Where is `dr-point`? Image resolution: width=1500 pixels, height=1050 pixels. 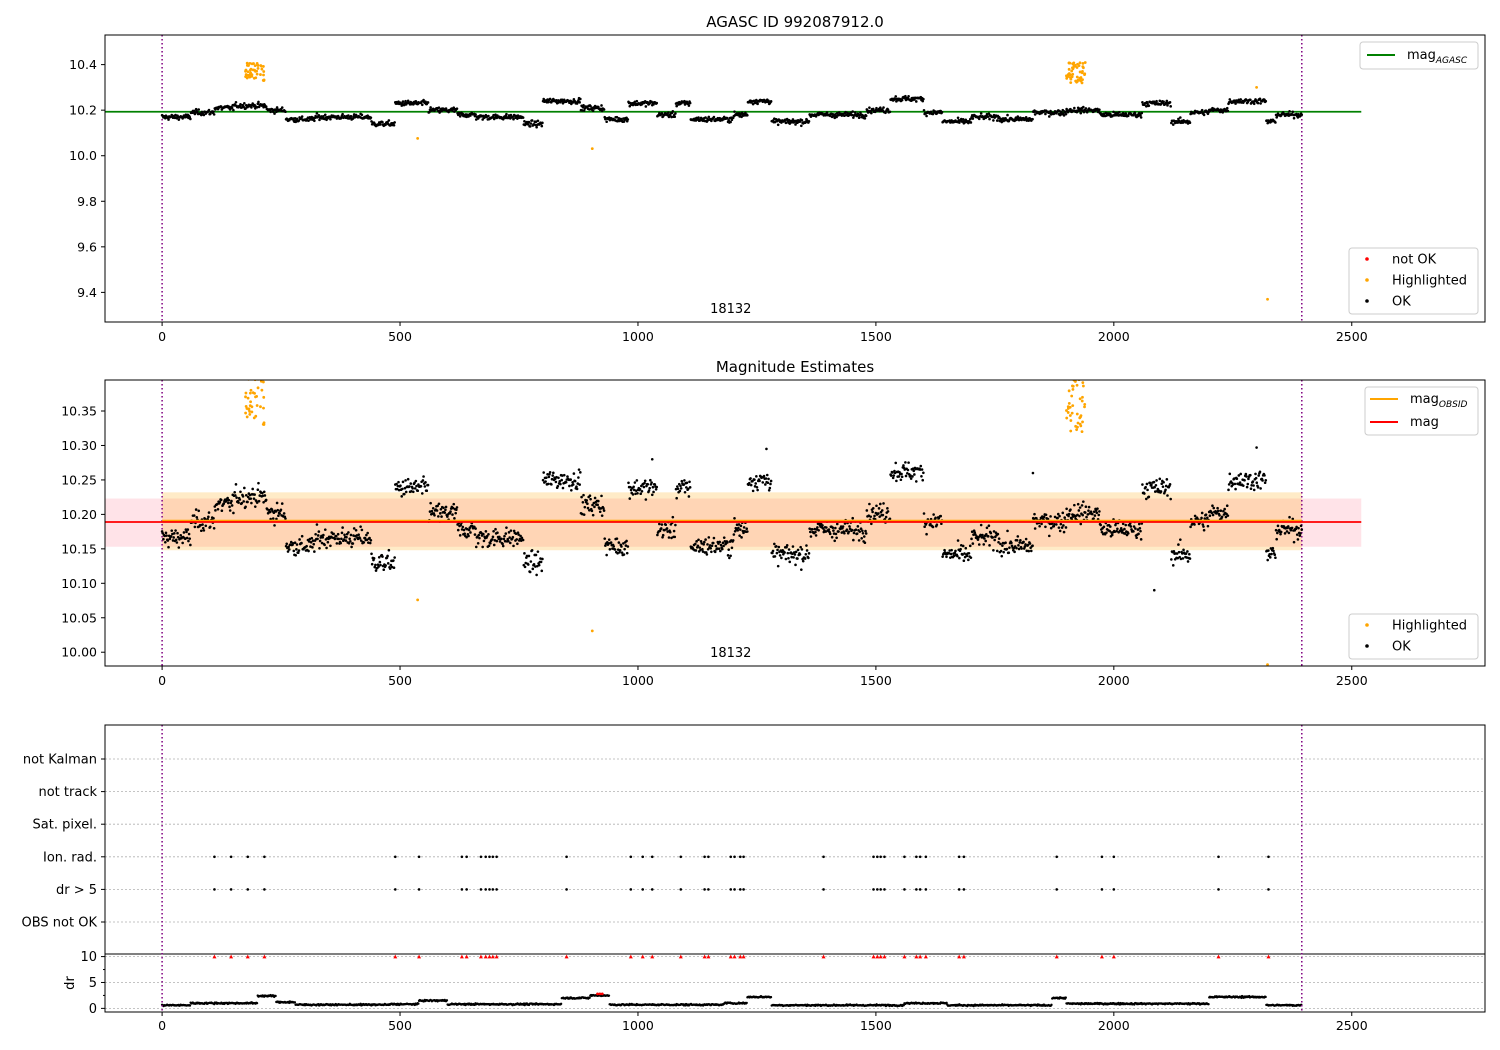 dr-point is located at coordinates (190, 1005).